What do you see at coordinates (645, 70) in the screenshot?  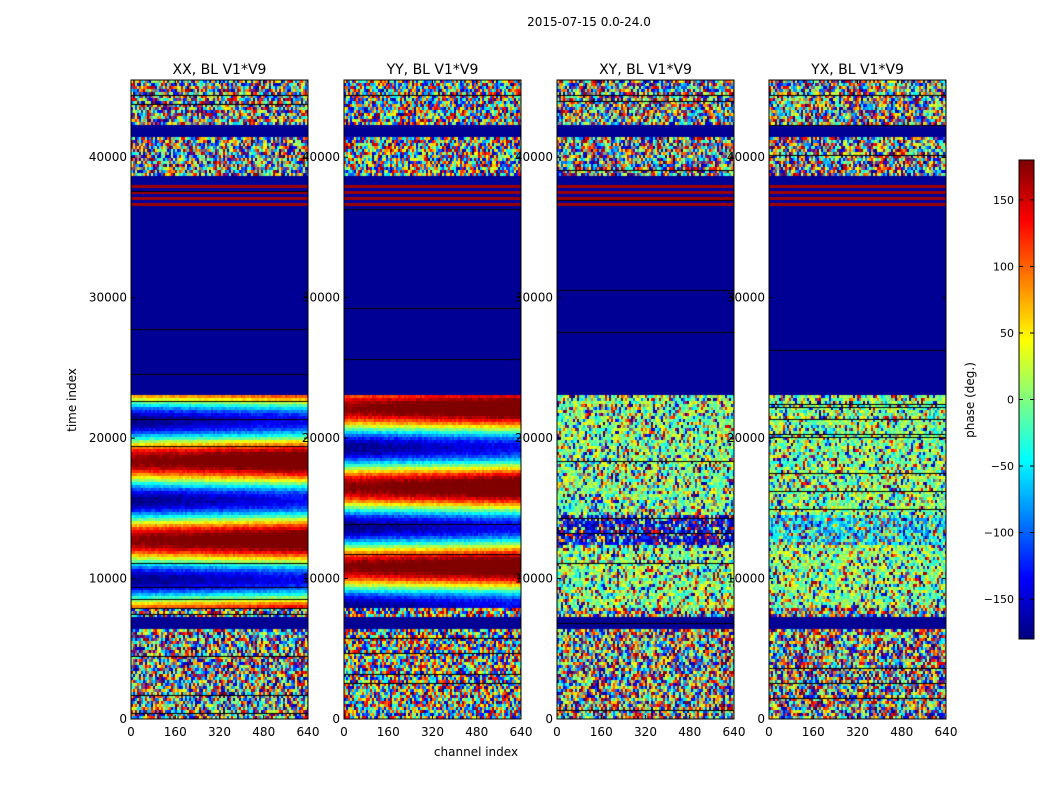 I see `panel-title: XY, BL V1*V9` at bounding box center [645, 70].